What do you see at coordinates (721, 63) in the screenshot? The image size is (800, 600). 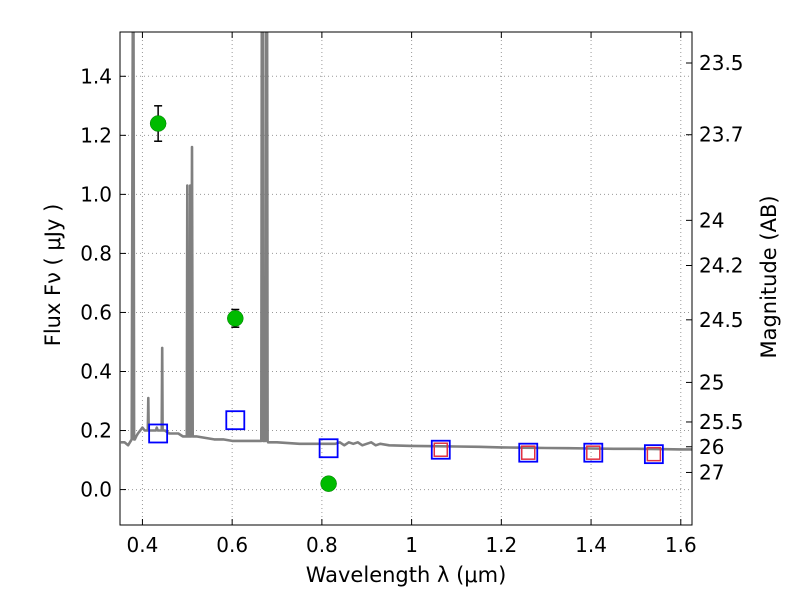 I see `y2-tick-label: 23.5` at bounding box center [721, 63].